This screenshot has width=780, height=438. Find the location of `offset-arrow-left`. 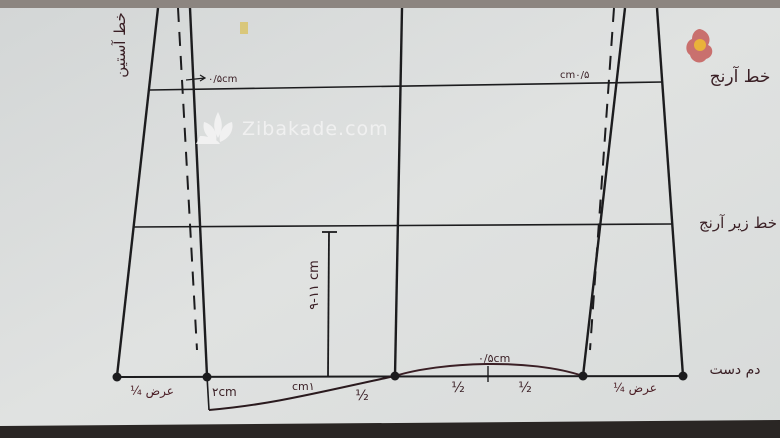

offset-arrow-left is located at coordinates (196, 78).